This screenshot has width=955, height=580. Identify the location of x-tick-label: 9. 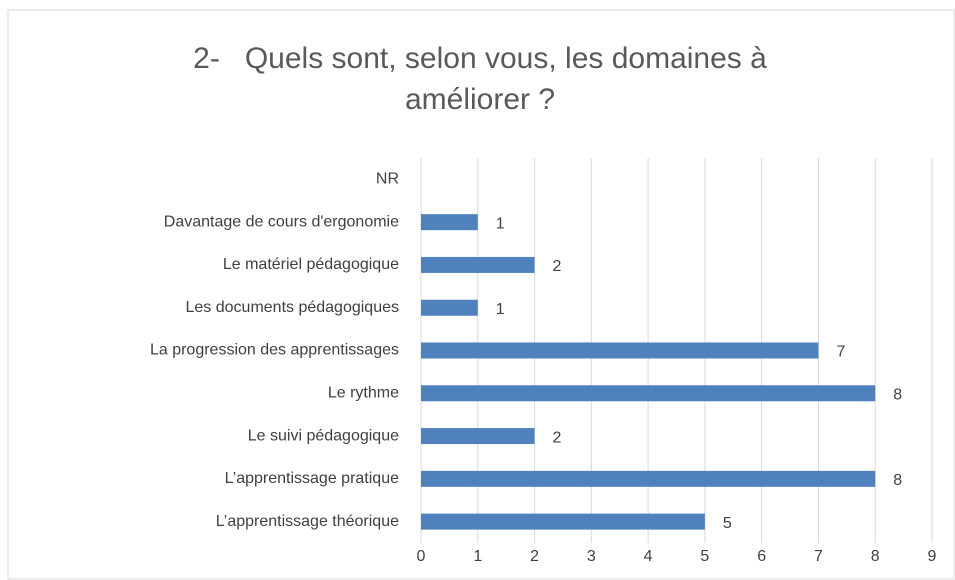
(932, 556).